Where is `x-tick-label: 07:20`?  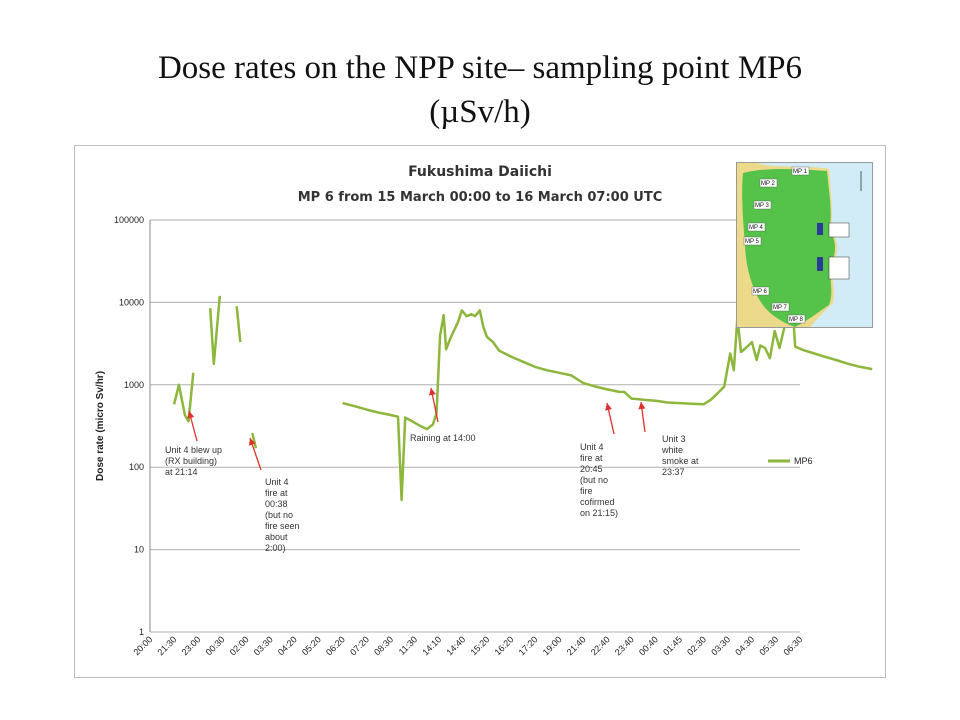
x-tick-label: 07:20 is located at coordinates (359, 645).